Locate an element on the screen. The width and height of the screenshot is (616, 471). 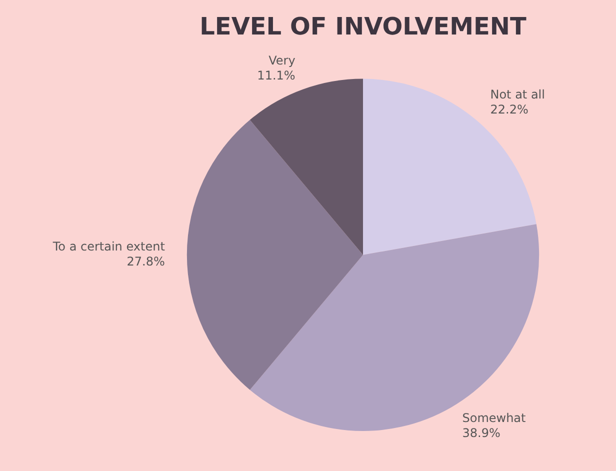
slice-label: Somewhat is located at coordinates (494, 417).